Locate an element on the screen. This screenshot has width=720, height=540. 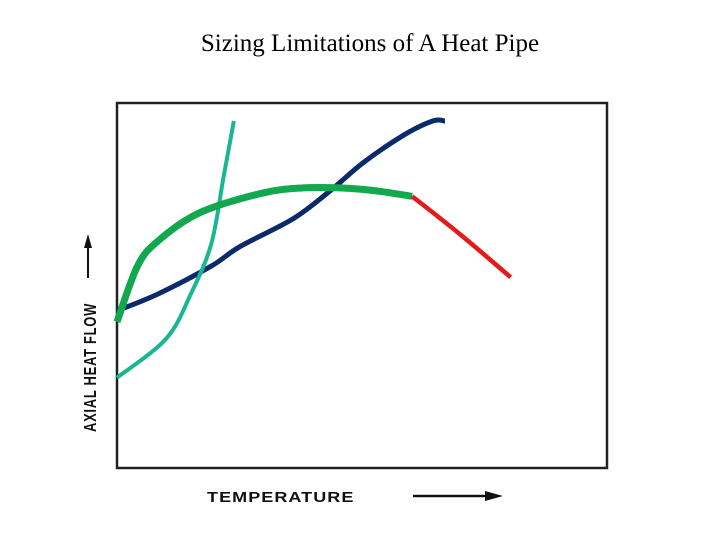
y-axis-label: AXIAL HEAT FLOW is located at coordinates (91, 367).